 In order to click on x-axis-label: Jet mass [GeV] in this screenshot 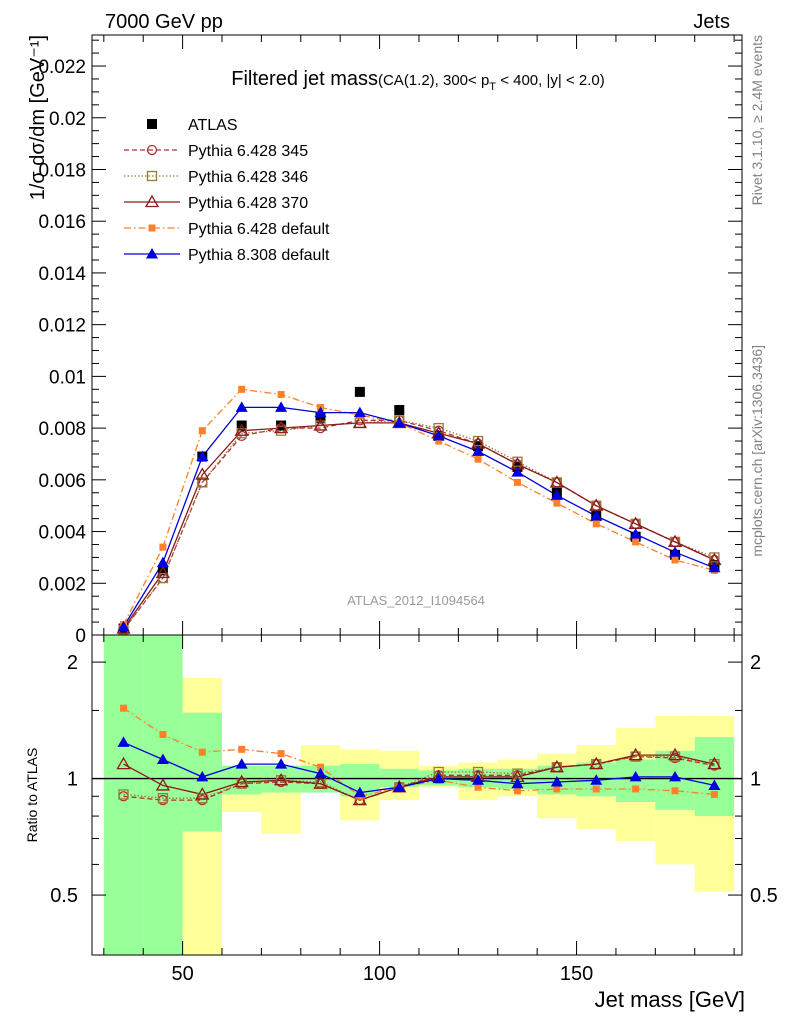, I will do `click(670, 999)`.